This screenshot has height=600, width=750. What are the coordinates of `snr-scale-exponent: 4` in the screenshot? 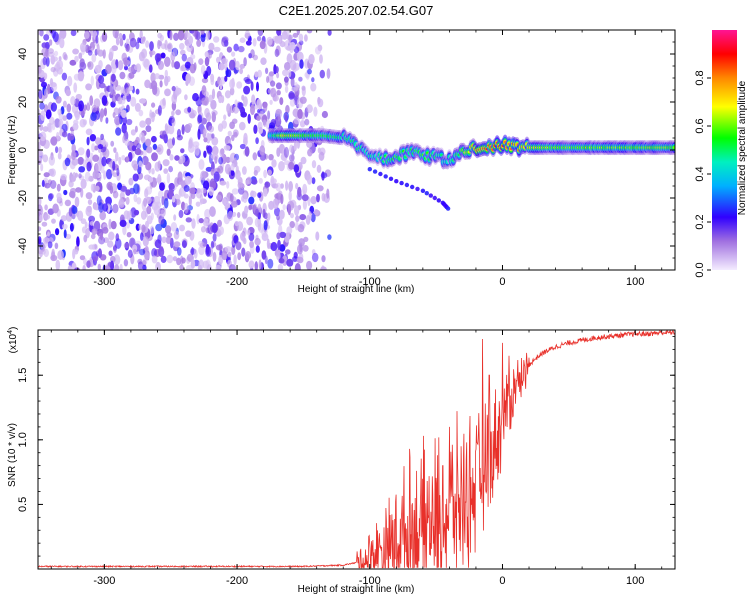 It's located at (10, 332).